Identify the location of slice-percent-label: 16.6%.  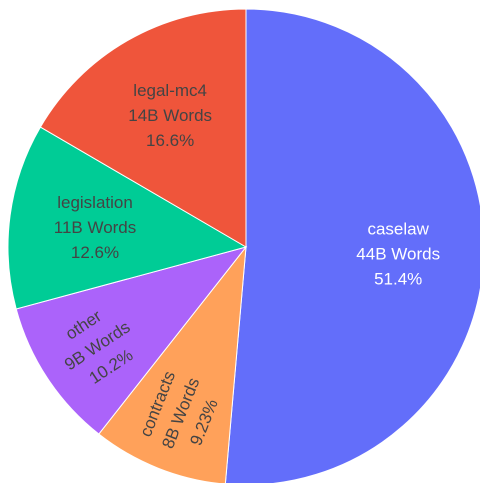
(170, 140).